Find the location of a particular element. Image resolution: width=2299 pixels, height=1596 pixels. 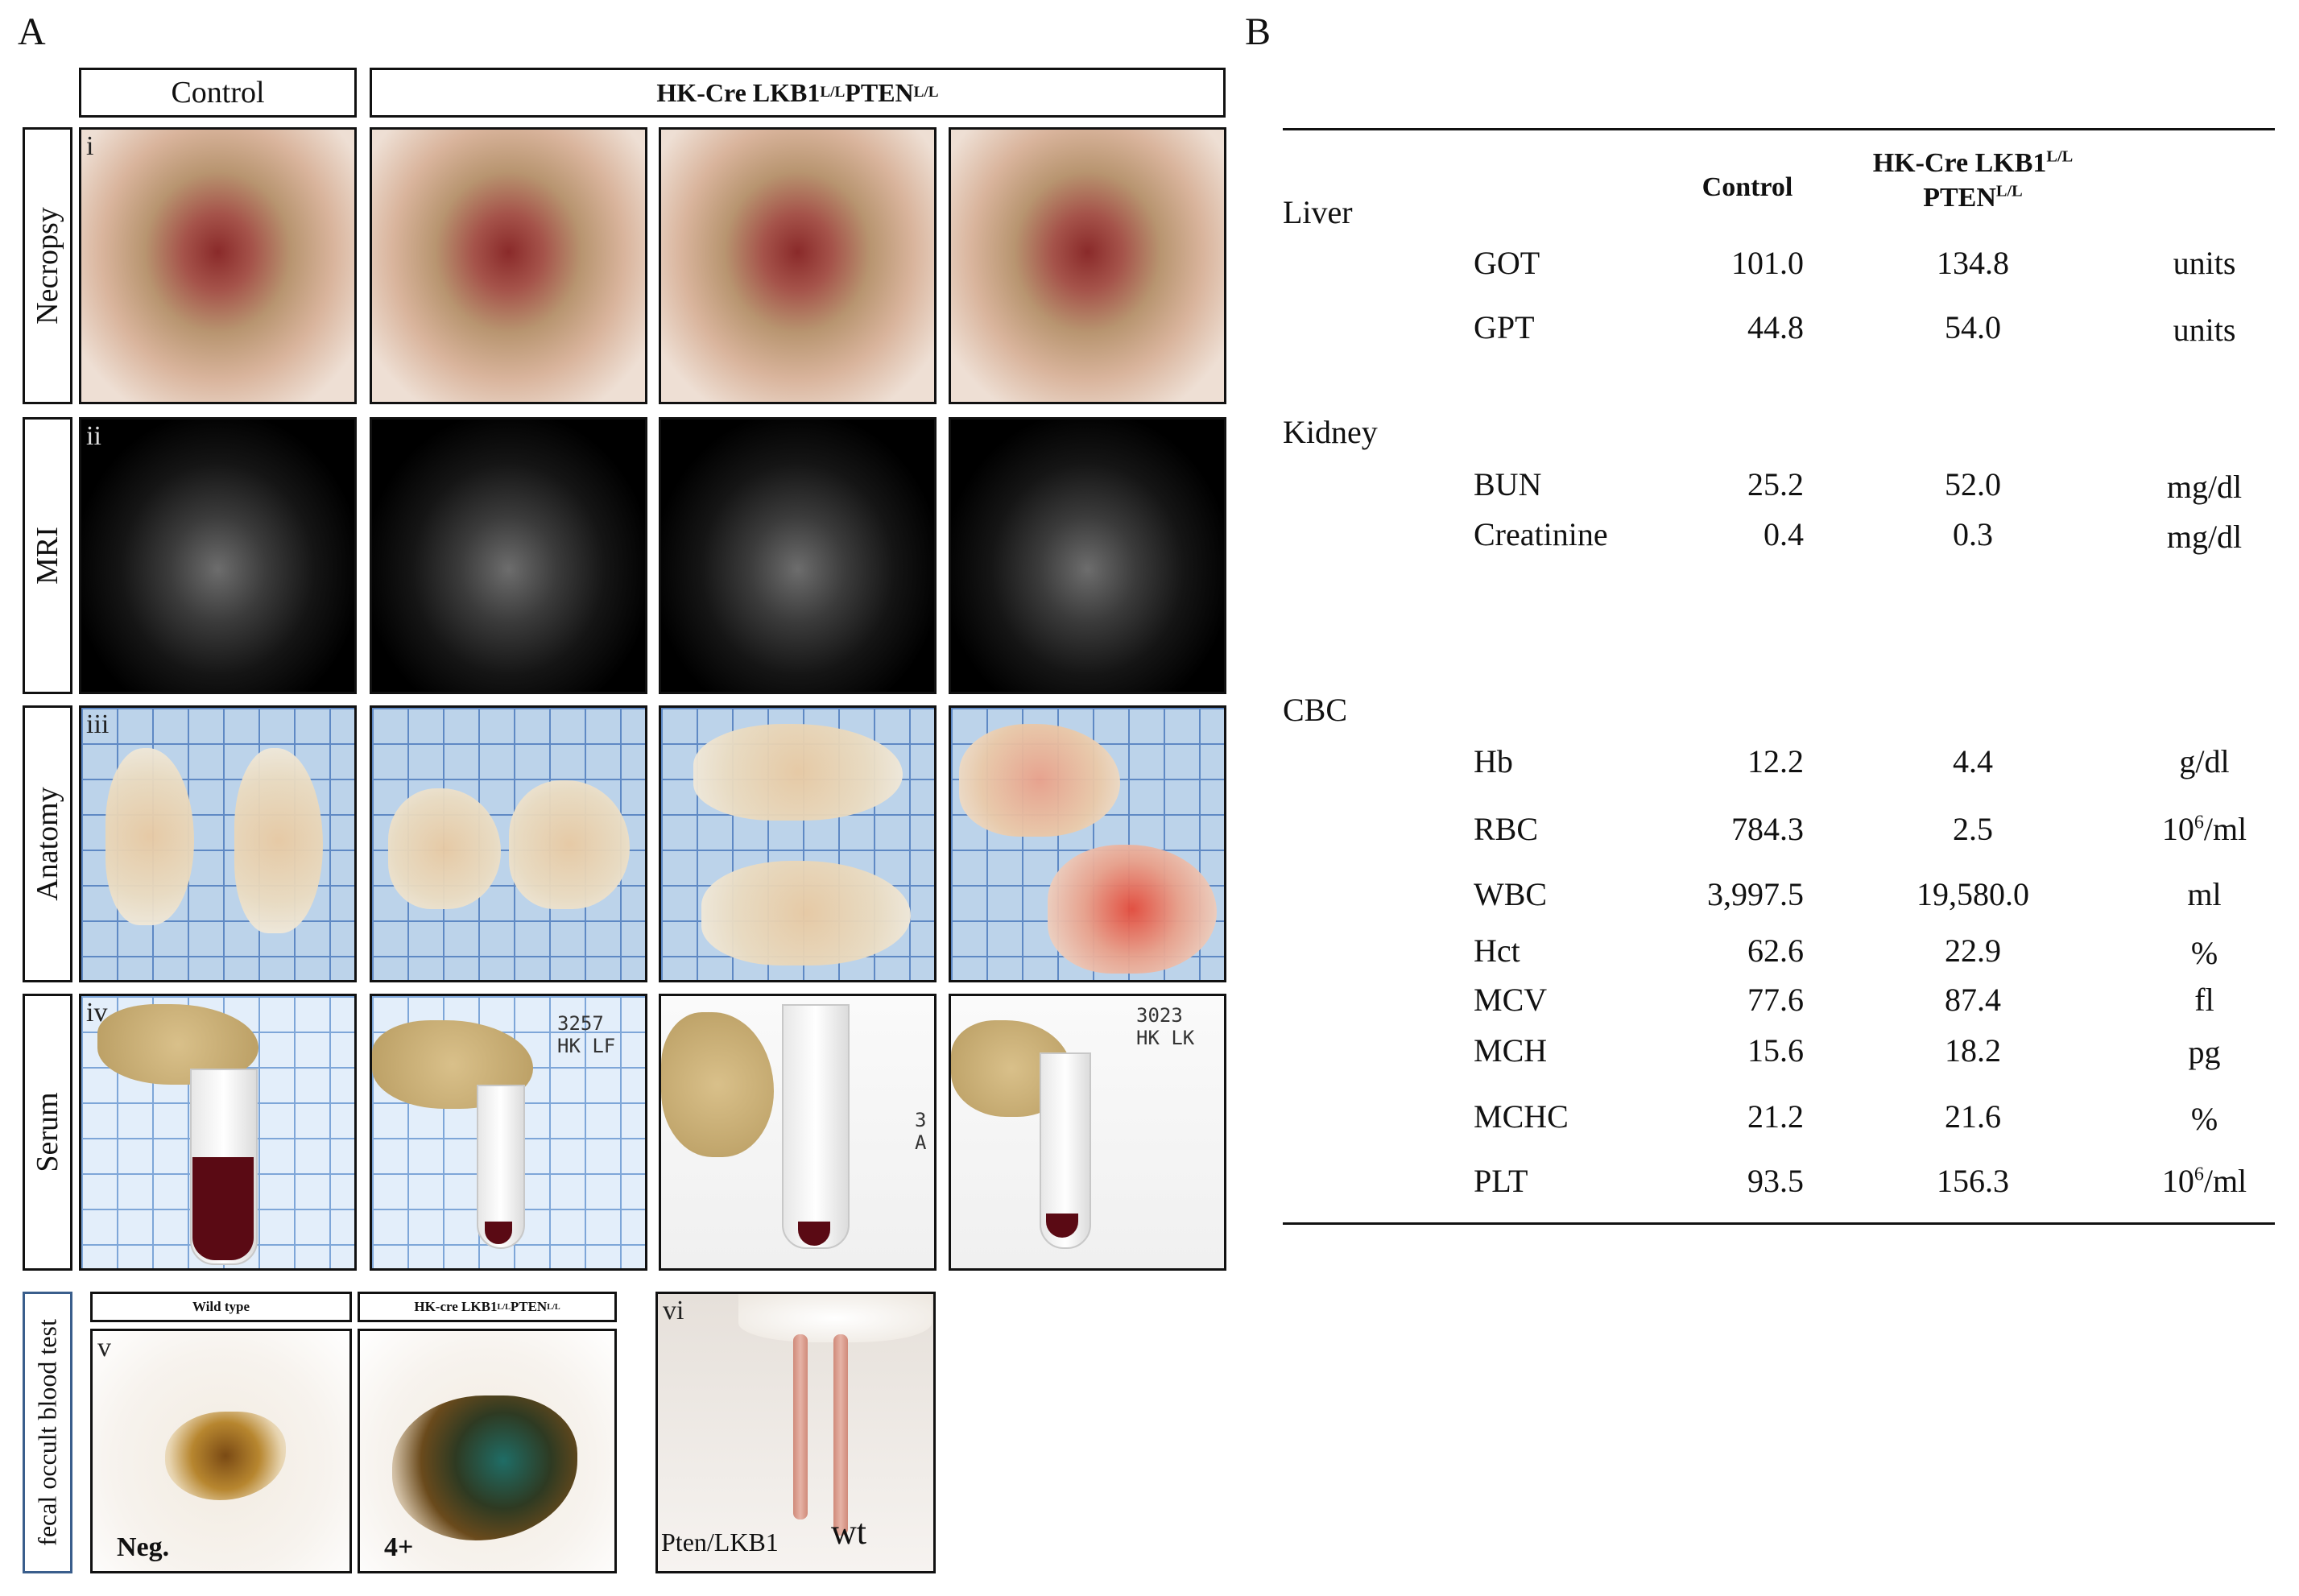

test-mch: MCH is located at coordinates (1511, 1050).